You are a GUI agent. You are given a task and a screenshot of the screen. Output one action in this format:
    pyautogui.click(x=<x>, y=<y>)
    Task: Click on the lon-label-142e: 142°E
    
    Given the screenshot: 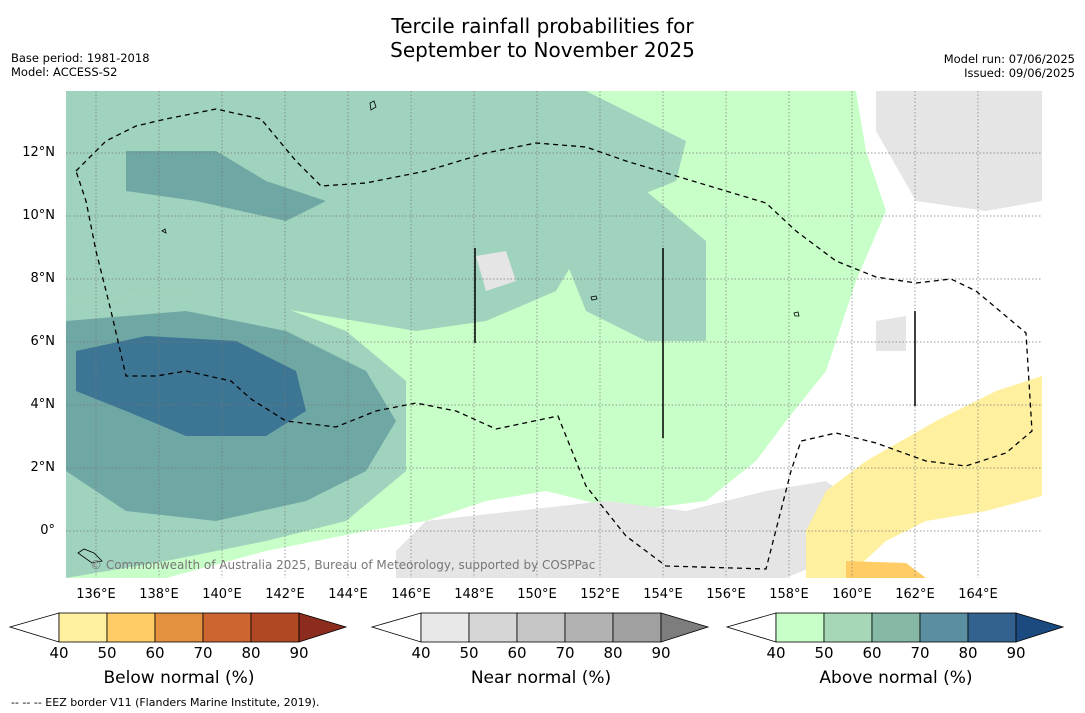 What is the action you would take?
    pyautogui.click(x=285, y=594)
    